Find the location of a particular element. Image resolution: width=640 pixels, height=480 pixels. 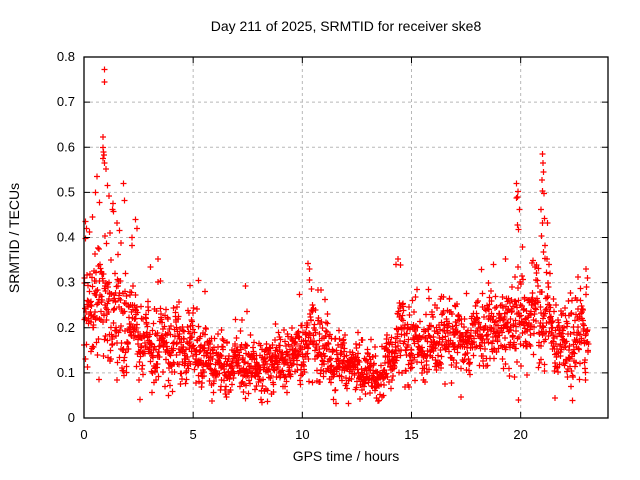

y-tick-label: 0 is located at coordinates (71, 417).